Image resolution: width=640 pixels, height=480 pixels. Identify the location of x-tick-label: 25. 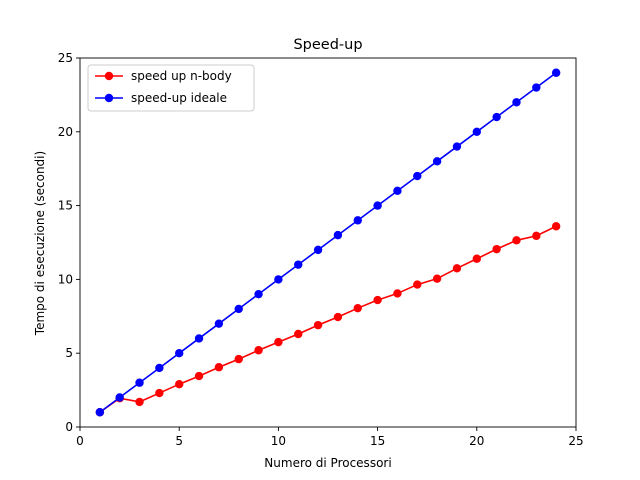
(575, 441).